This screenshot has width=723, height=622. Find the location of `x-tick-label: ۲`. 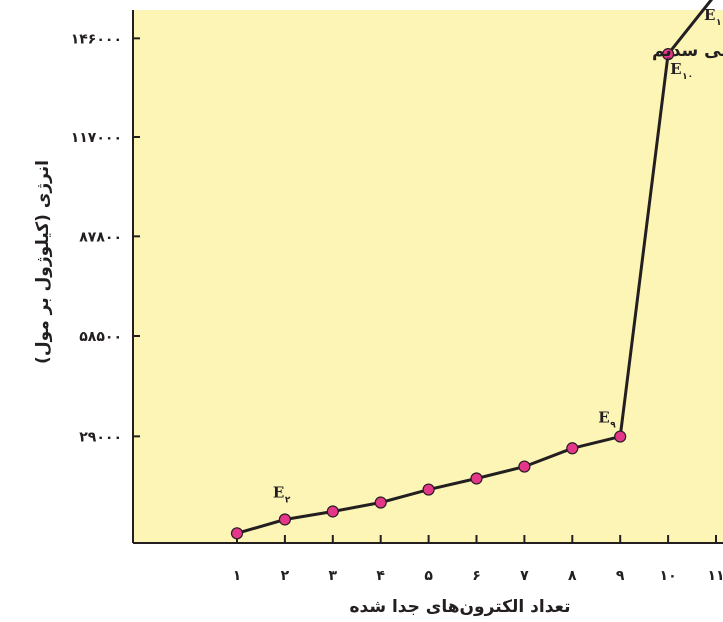

x-tick-label: ۲ is located at coordinates (285, 576).